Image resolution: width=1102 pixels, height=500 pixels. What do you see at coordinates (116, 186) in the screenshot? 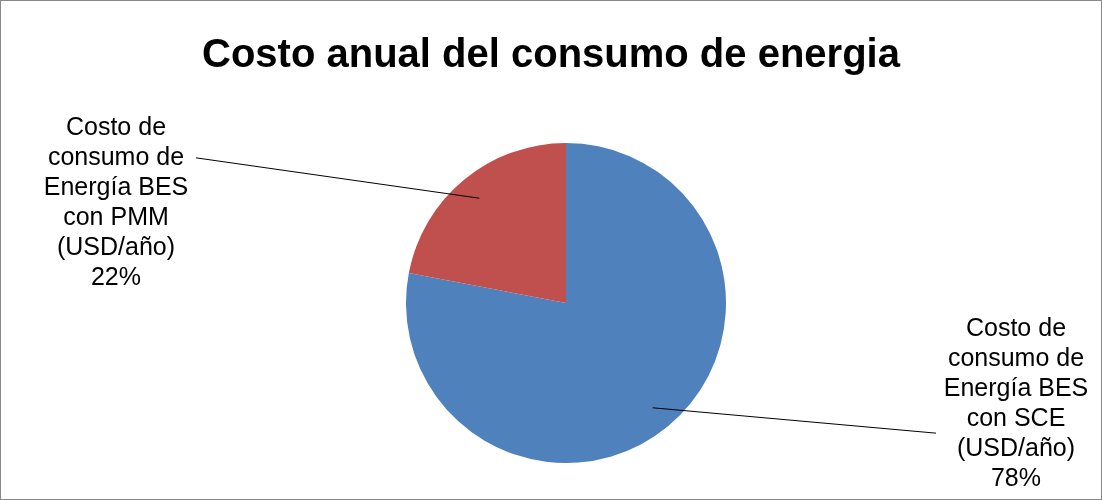
I see `slice-label: Costo de consumo de Energía BES con PMM (USD/año)` at bounding box center [116, 186].